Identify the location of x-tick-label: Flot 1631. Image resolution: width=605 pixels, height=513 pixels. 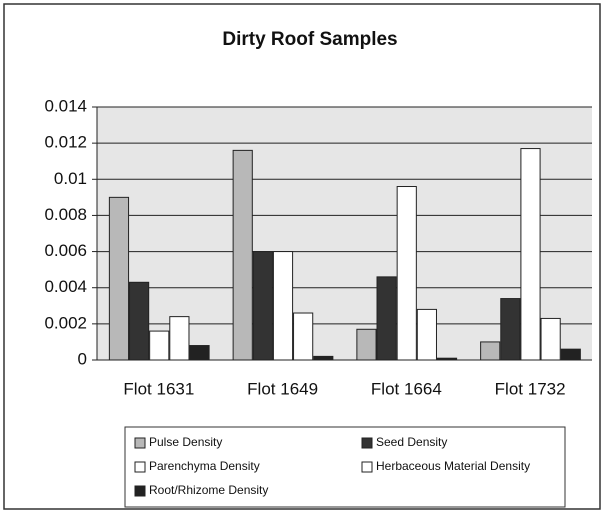
(158, 388).